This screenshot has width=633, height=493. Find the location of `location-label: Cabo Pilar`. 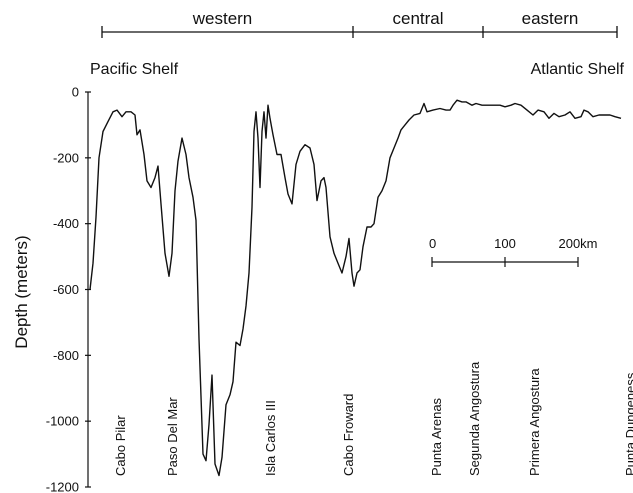

location-label: Cabo Pilar is located at coordinates (120, 445).